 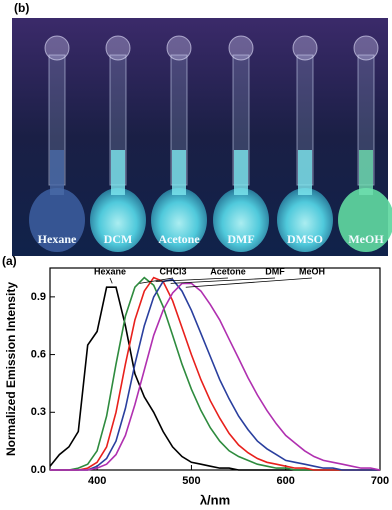 What do you see at coordinates (118, 239) in the screenshot?
I see `solvent-label: DCM` at bounding box center [118, 239].